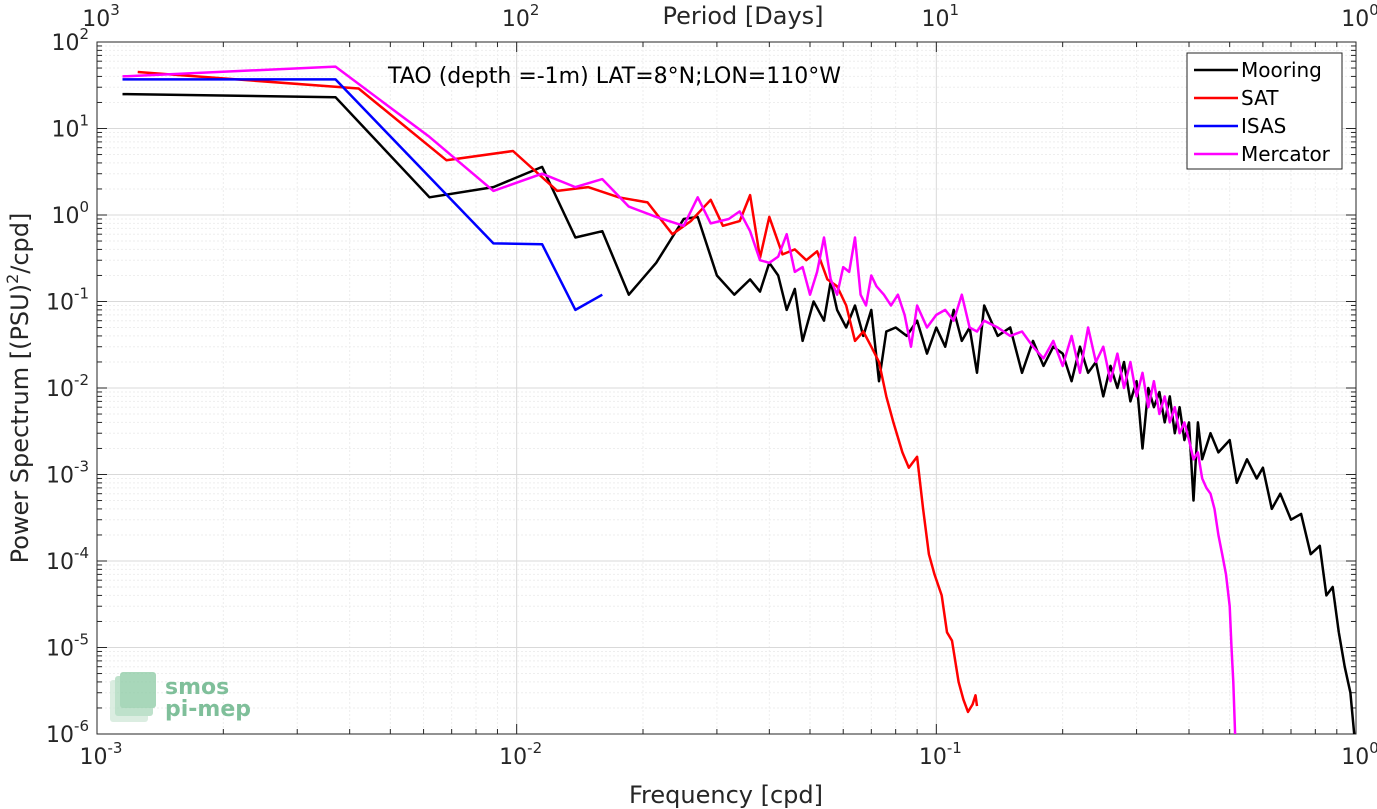  What do you see at coordinates (67, 386) in the screenshot?
I see `y-tick-label: 10⁻²` at bounding box center [67, 386].